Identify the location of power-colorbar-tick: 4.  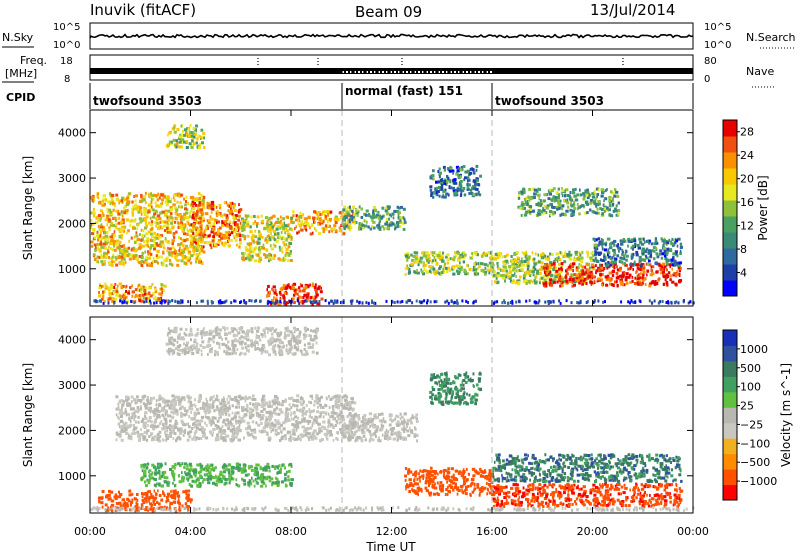
(743, 273).